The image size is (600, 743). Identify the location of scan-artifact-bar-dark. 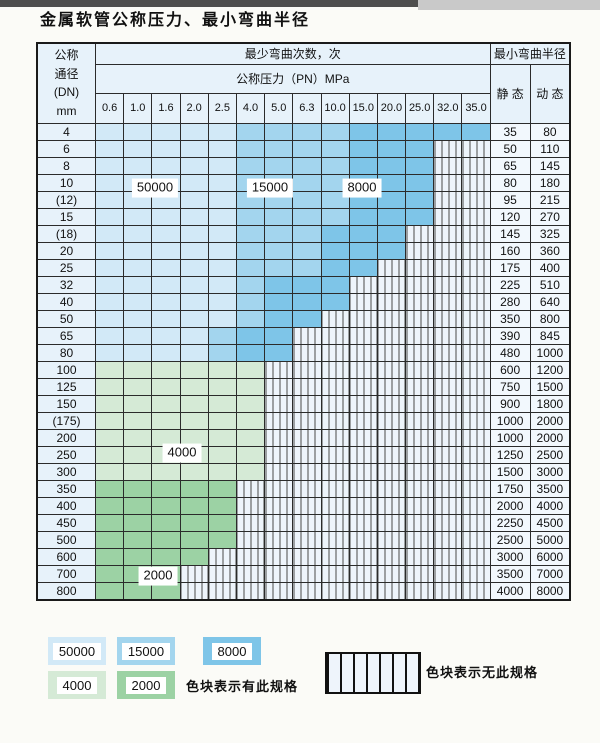
(209, 3).